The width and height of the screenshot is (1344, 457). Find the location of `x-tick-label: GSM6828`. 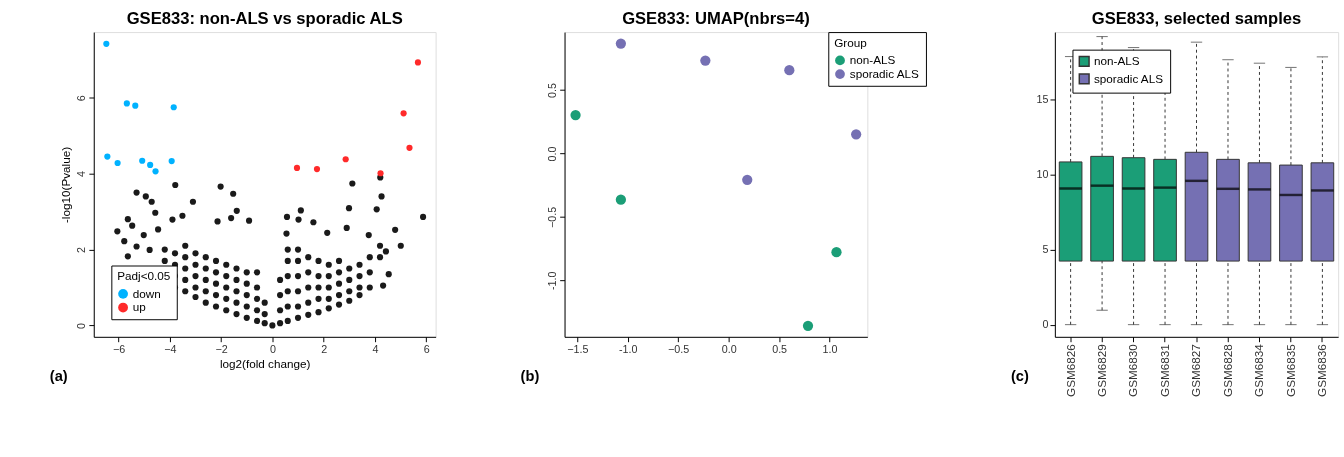

x-tick-label: GSM6828 is located at coordinates (1227, 370).